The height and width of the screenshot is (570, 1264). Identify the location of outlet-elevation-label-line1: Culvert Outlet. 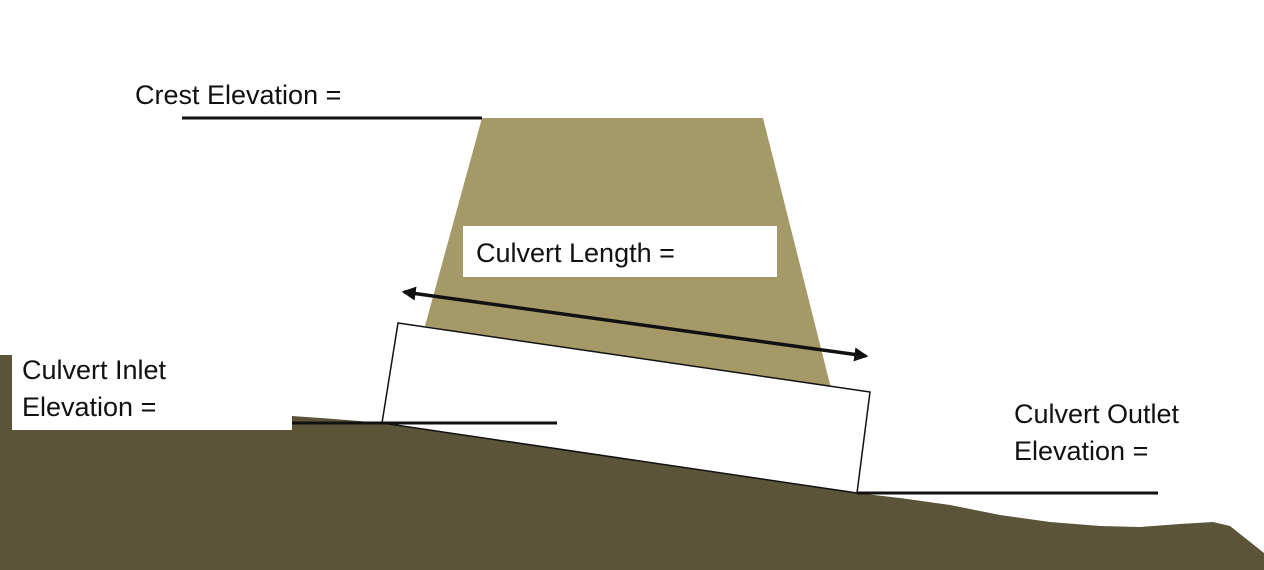
(1097, 414).